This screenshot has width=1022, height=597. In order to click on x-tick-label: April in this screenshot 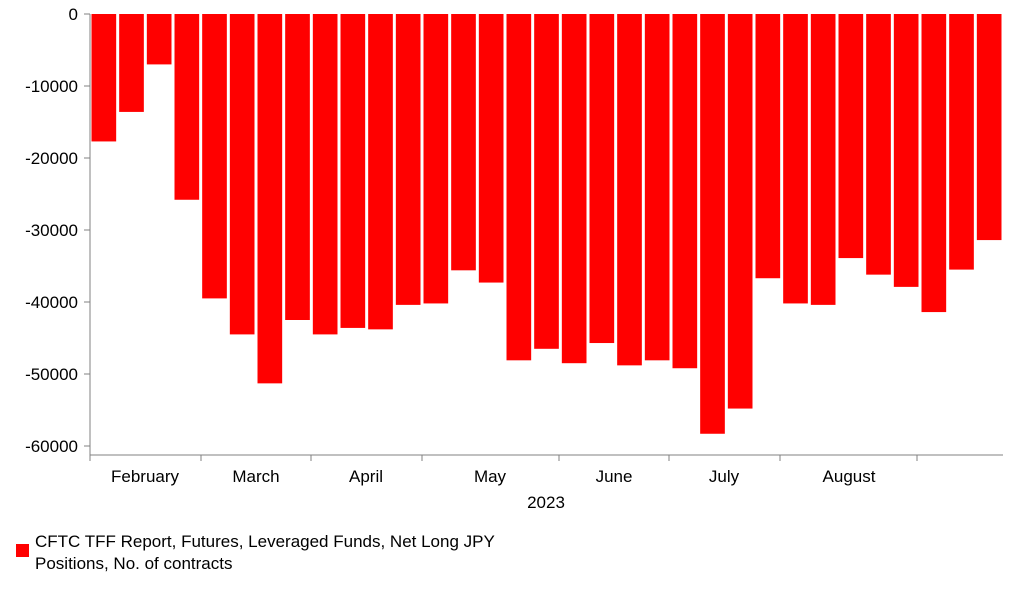, I will do `click(366, 476)`.